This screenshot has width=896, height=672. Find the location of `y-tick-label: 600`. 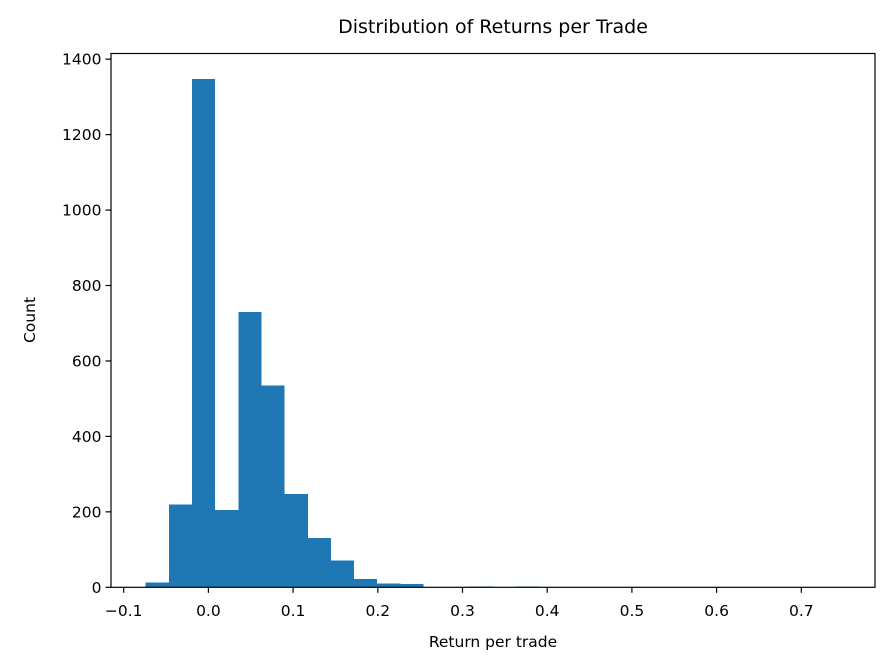

y-tick-label: 600 is located at coordinates (87, 361).